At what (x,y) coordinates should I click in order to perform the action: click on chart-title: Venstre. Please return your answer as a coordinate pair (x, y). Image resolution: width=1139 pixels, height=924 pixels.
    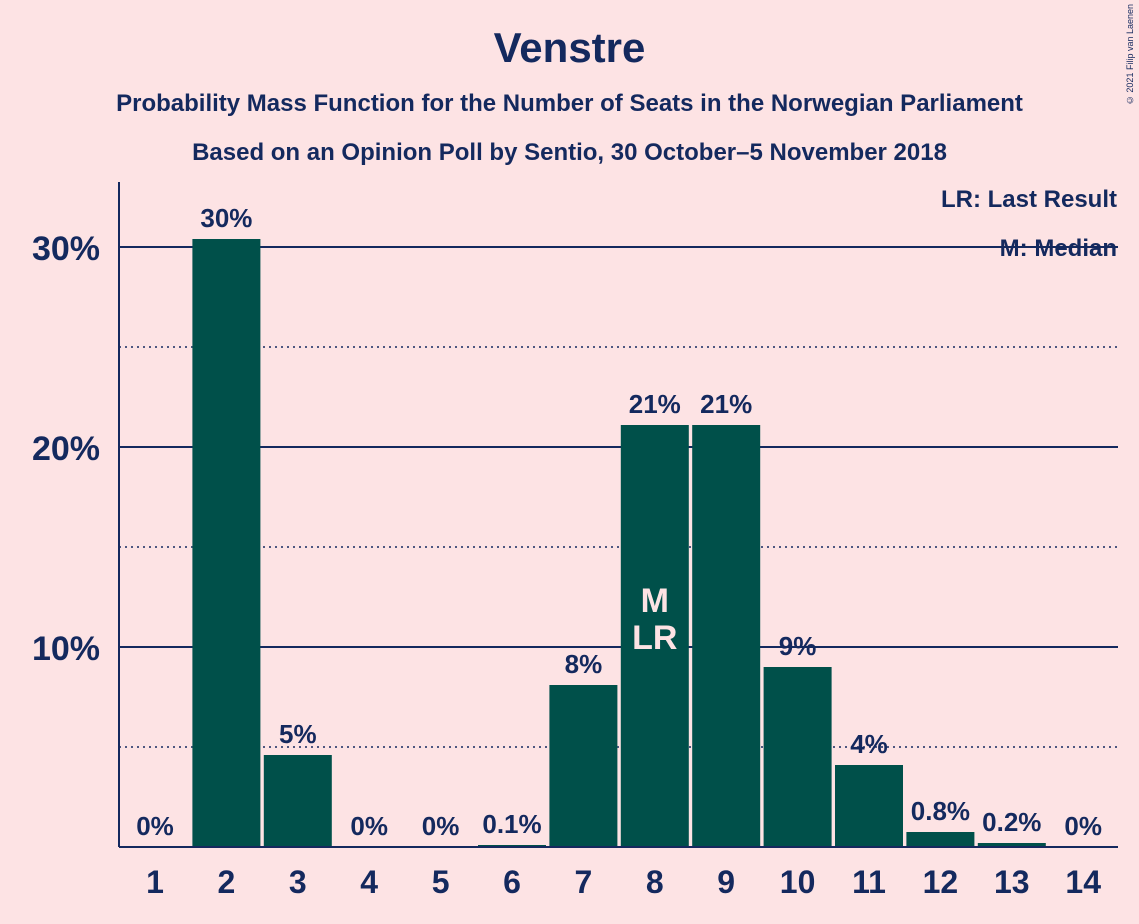
    Looking at the image, I should click on (569, 47).